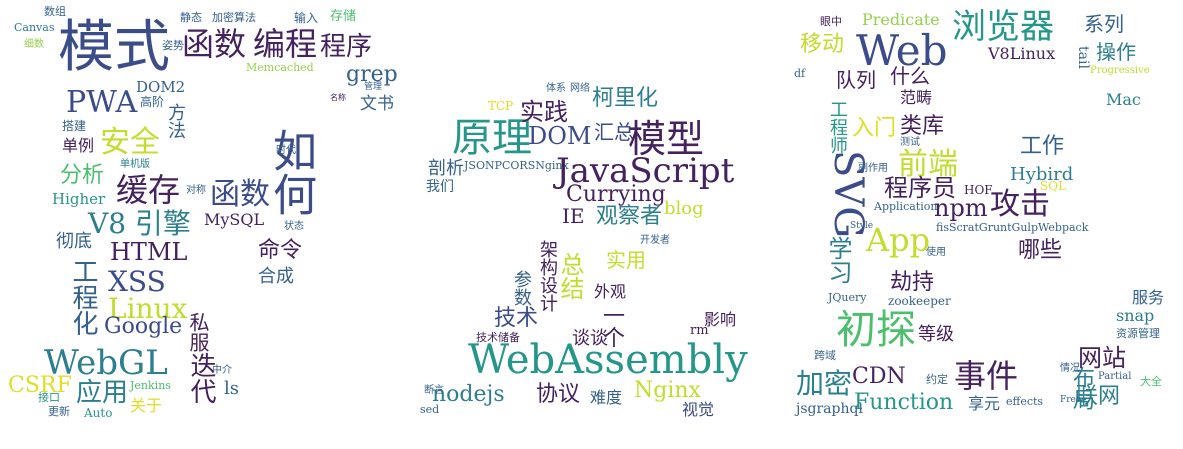 The width and height of the screenshot is (1183, 449). I want to click on word-cloud-word: 对称, so click(196, 190).